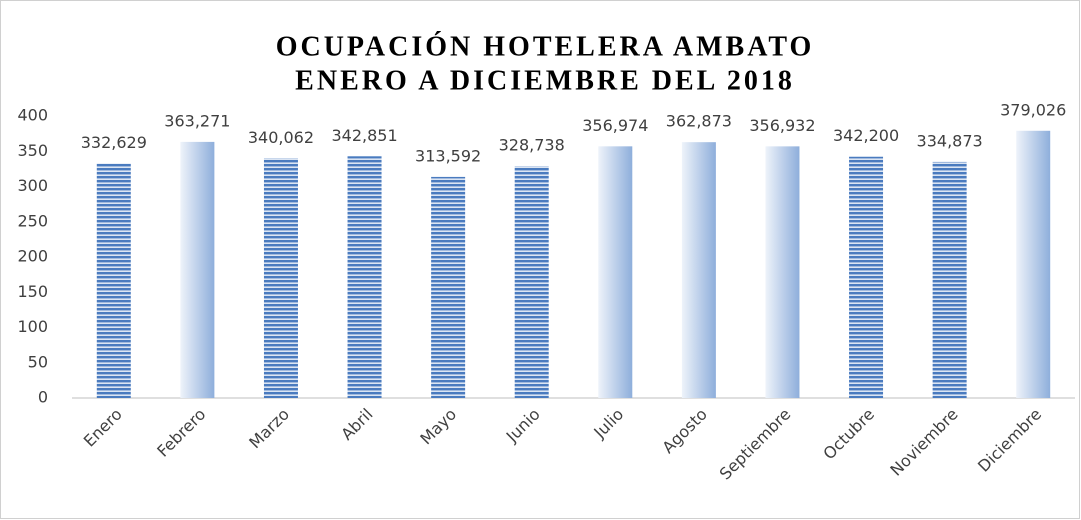 The width and height of the screenshot is (1081, 520). I want to click on data-label: 356,932, so click(782, 125).